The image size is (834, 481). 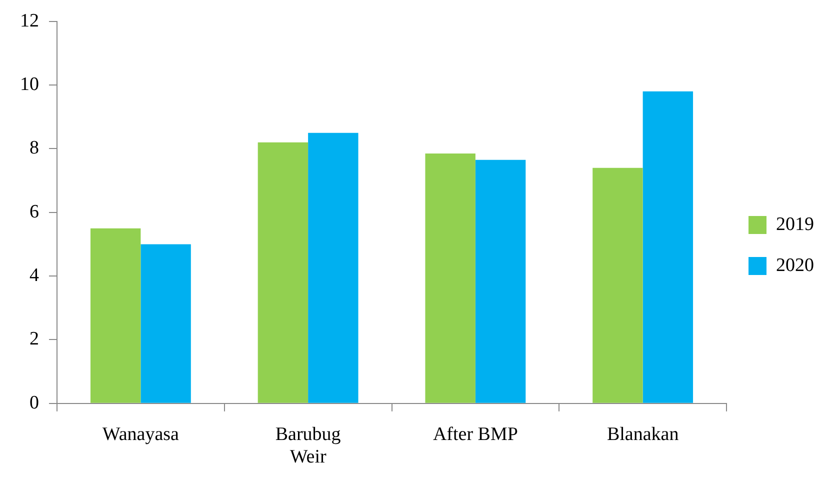 I want to click on legend-label: 2020, so click(x=795, y=265).